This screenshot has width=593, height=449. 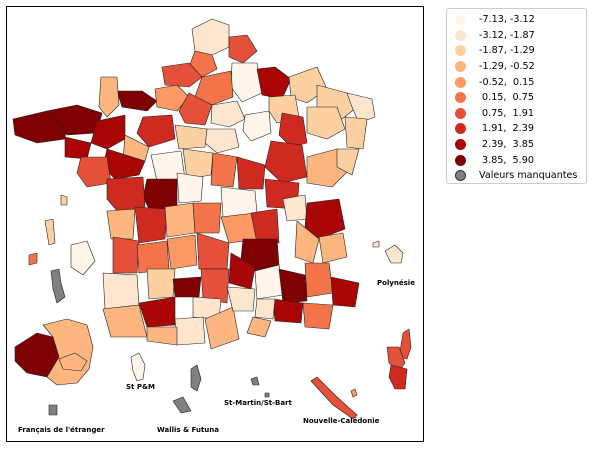 I want to click on legend-item: -3.12, -1.87, so click(x=520, y=36).